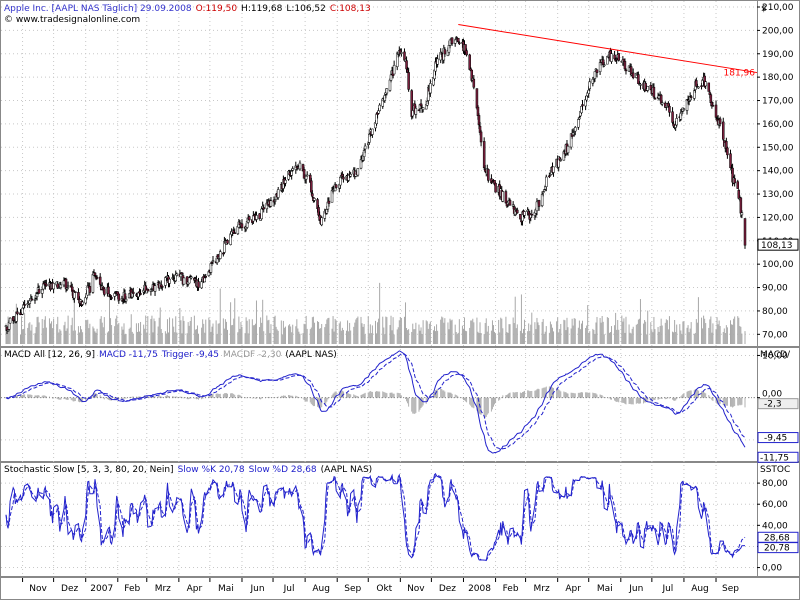 The image size is (800, 600). I want to click on stoch-y-tick-label: 0,00, so click(772, 569).